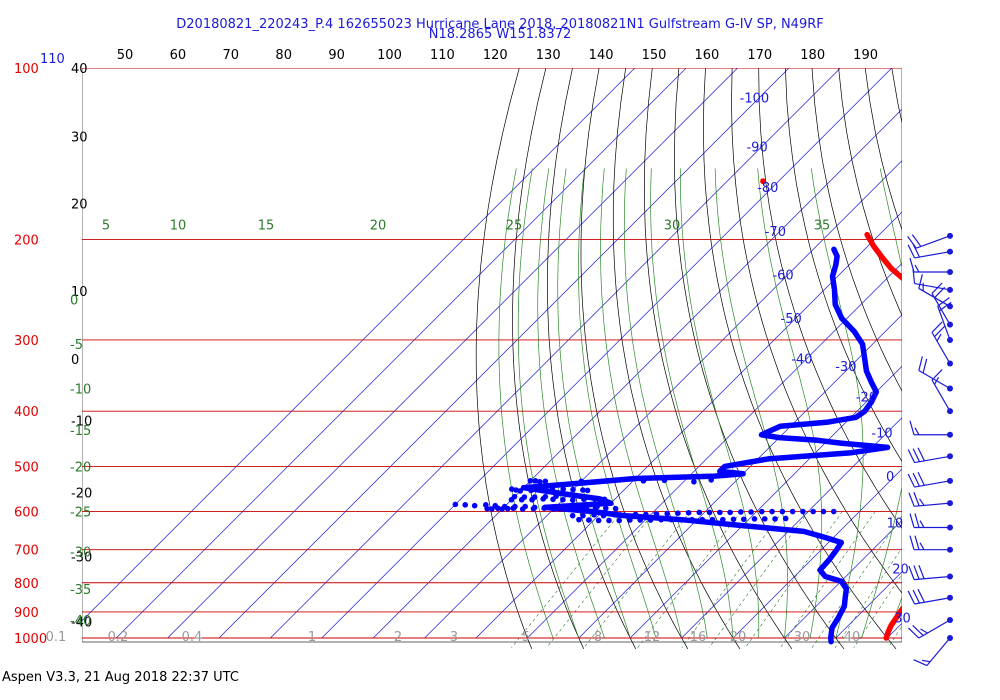 This screenshot has width=1000, height=700. Describe the element at coordinates (654, 55) in the screenshot. I see `top-axis-label: 150` at that location.